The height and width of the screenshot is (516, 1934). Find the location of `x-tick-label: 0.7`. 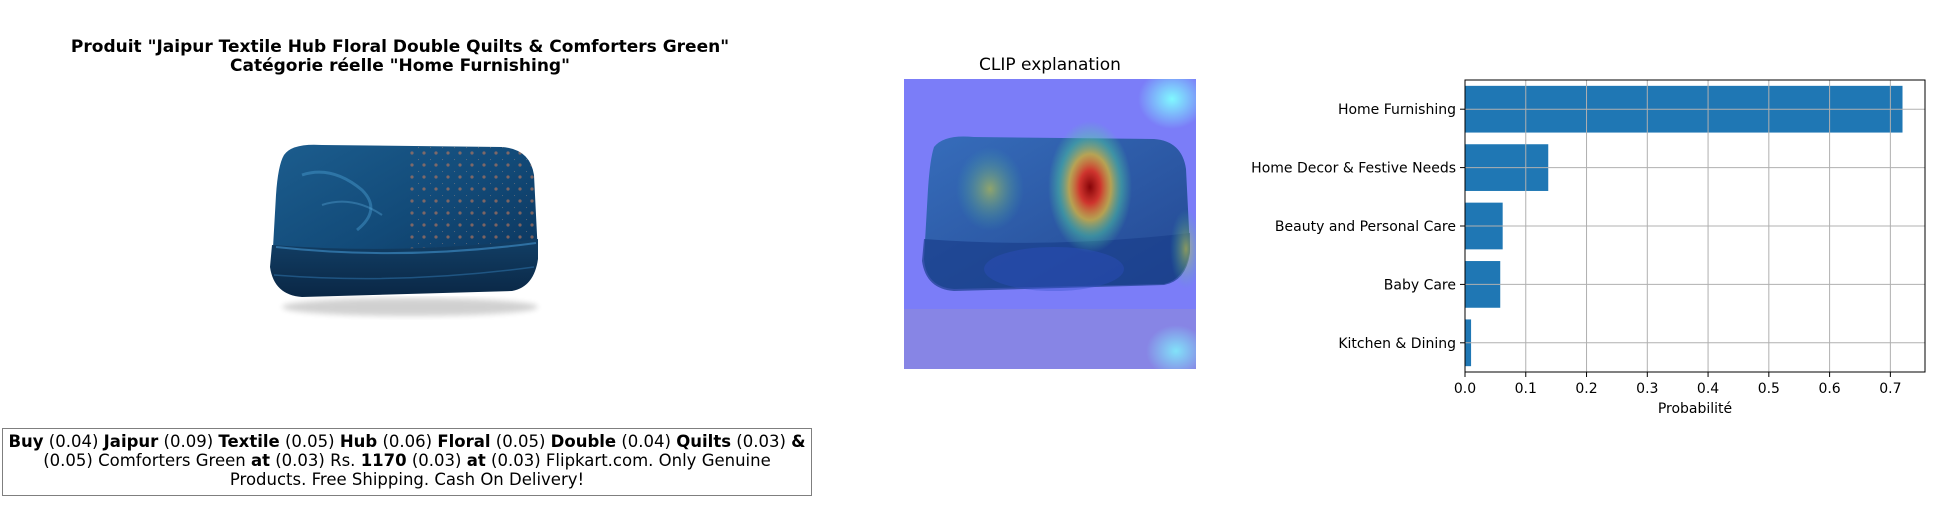

x-tick-label: 0.7 is located at coordinates (1890, 389).